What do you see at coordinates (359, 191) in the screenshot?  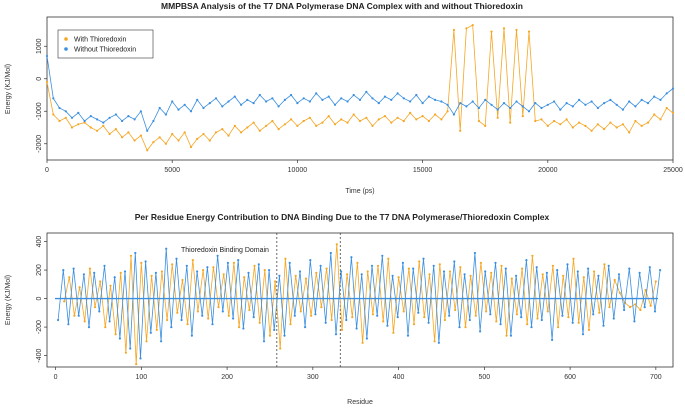 I see `chart1-x-axis-label: Time (ps)` at bounding box center [359, 191].